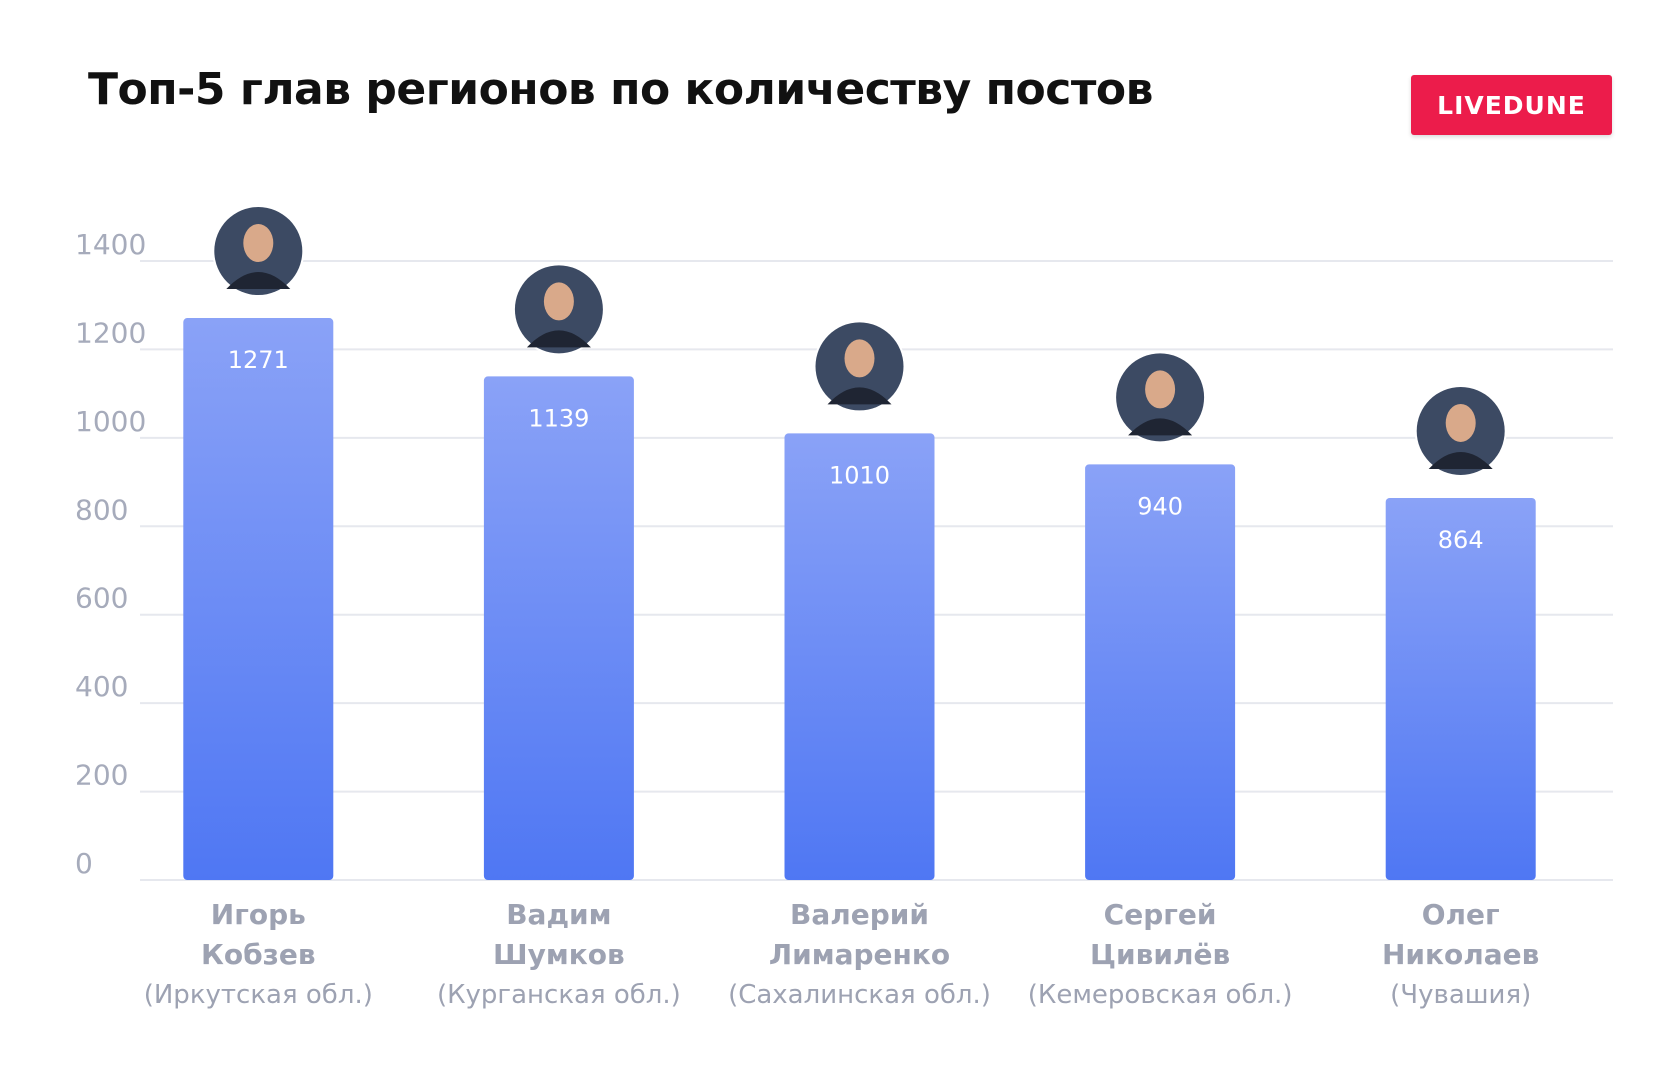 This screenshot has height=1079, width=1680. What do you see at coordinates (558, 995) in the screenshot?
I see `x-tick-sublabel: (Курганская обл.)` at bounding box center [558, 995].